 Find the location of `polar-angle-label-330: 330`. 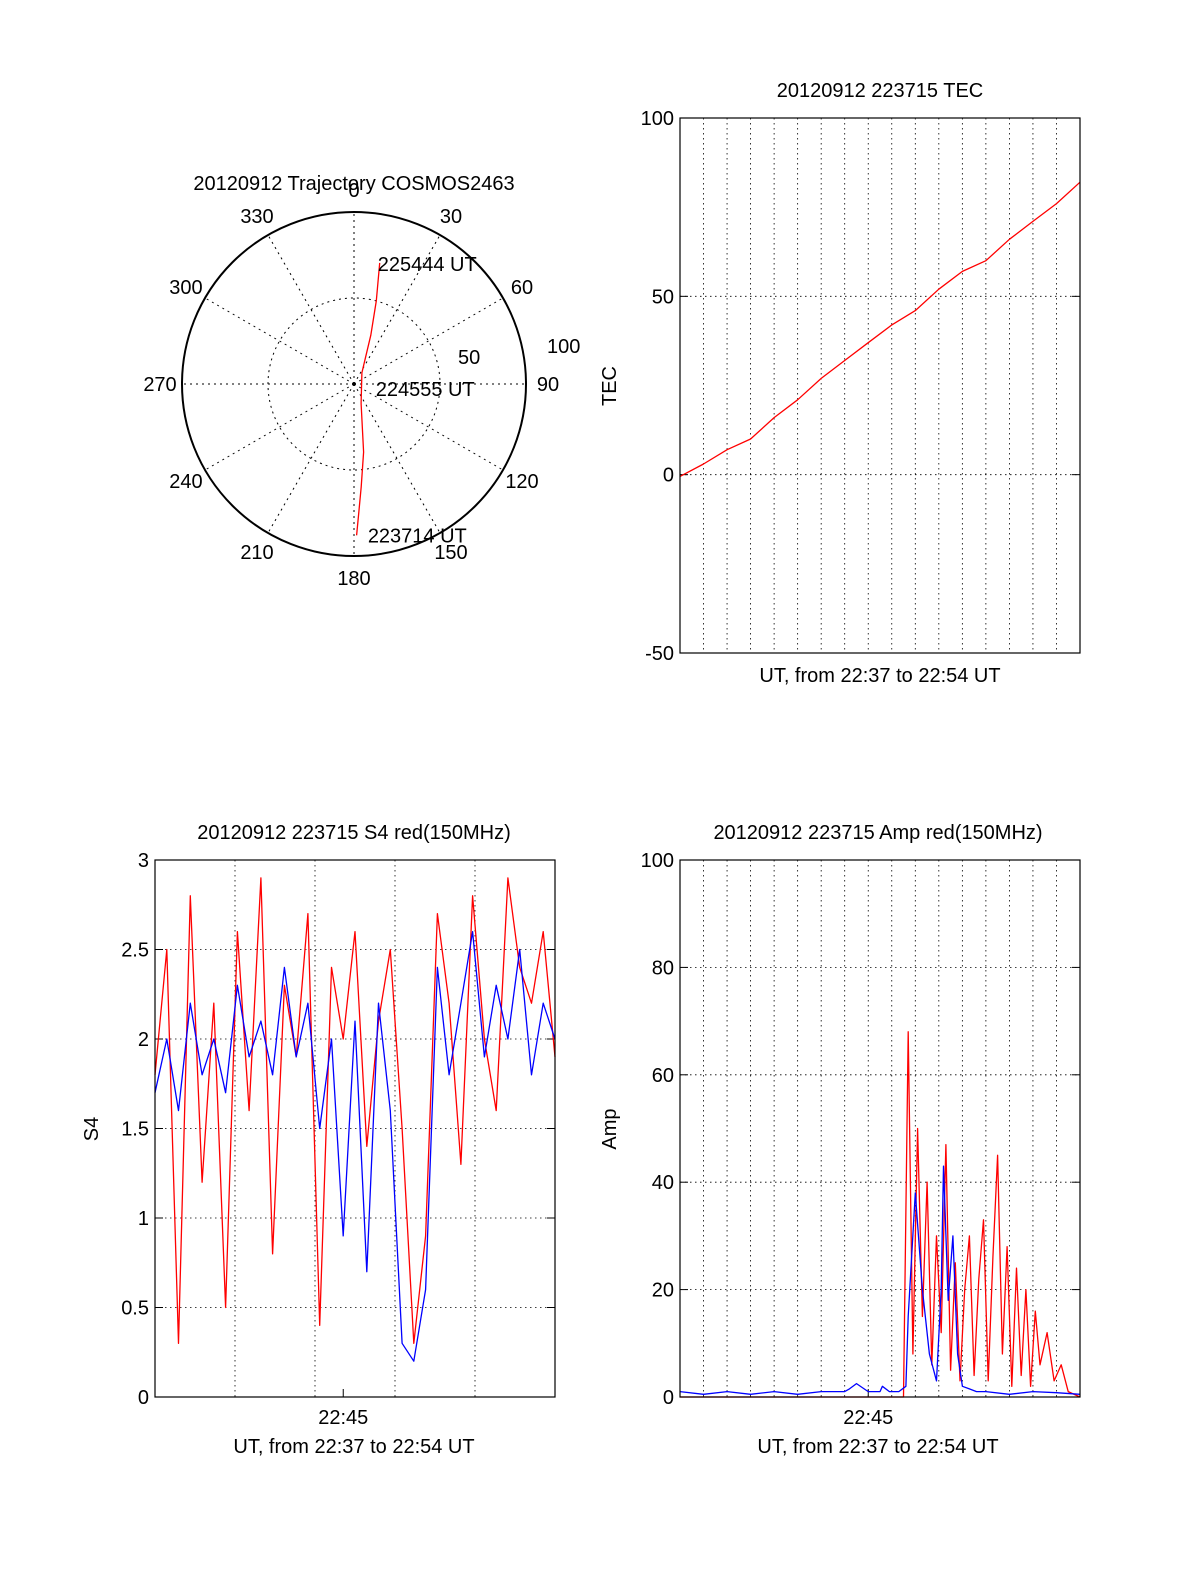

polar-angle-label-330: 330 is located at coordinates (256, 217).